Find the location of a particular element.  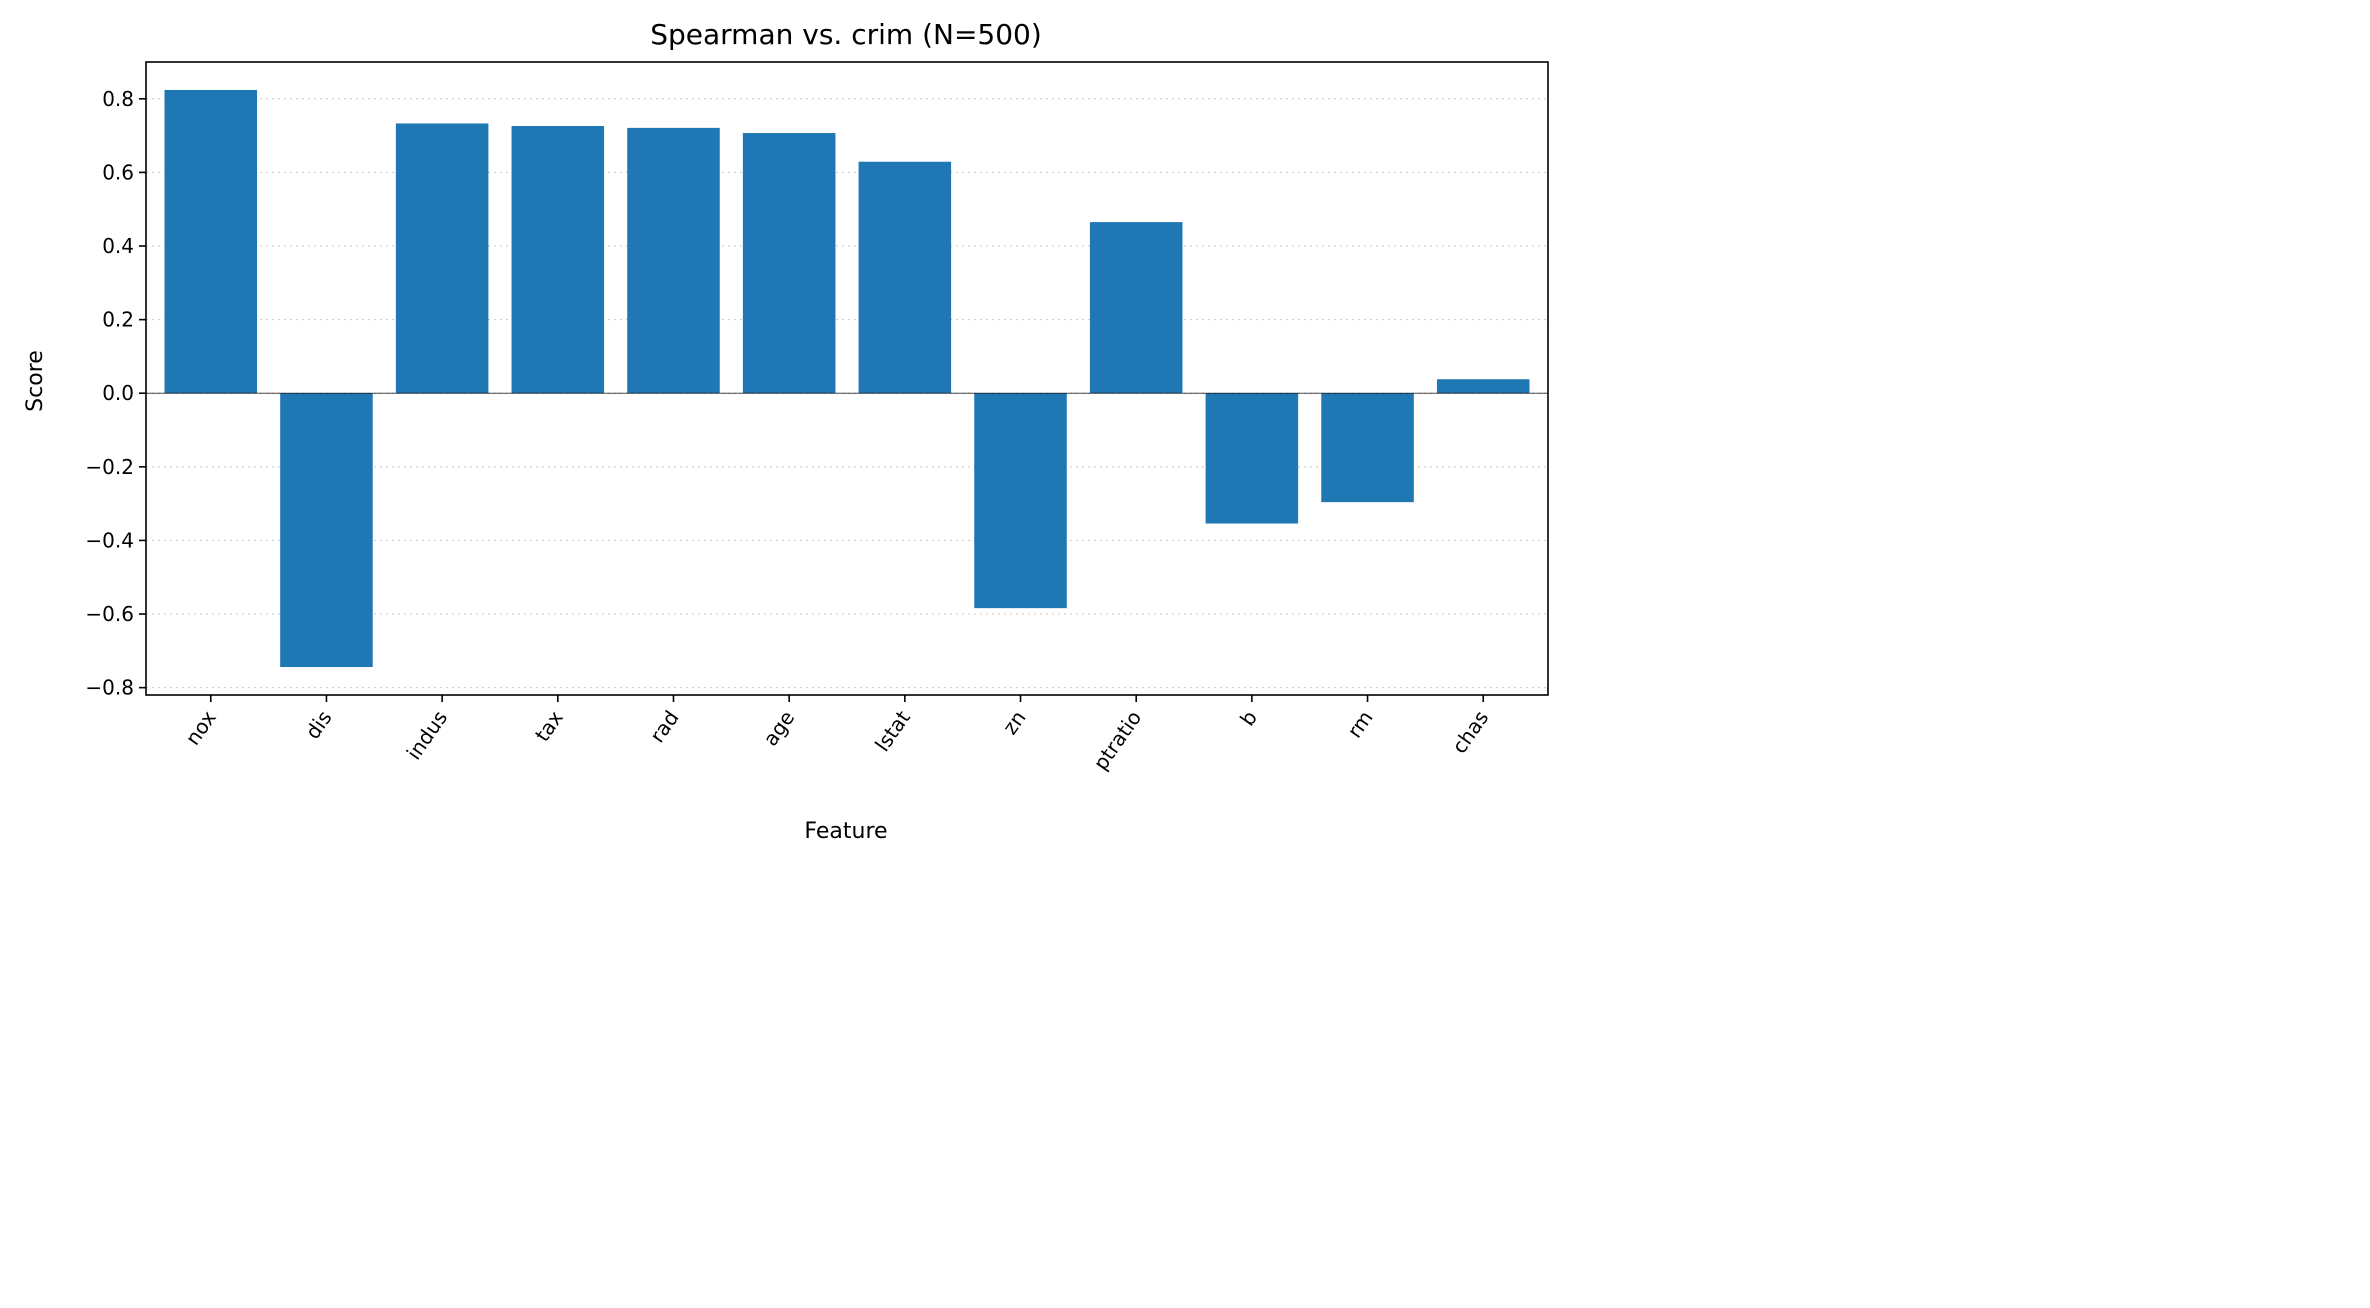

y-tick-label: −0.8 is located at coordinates (109, 688).